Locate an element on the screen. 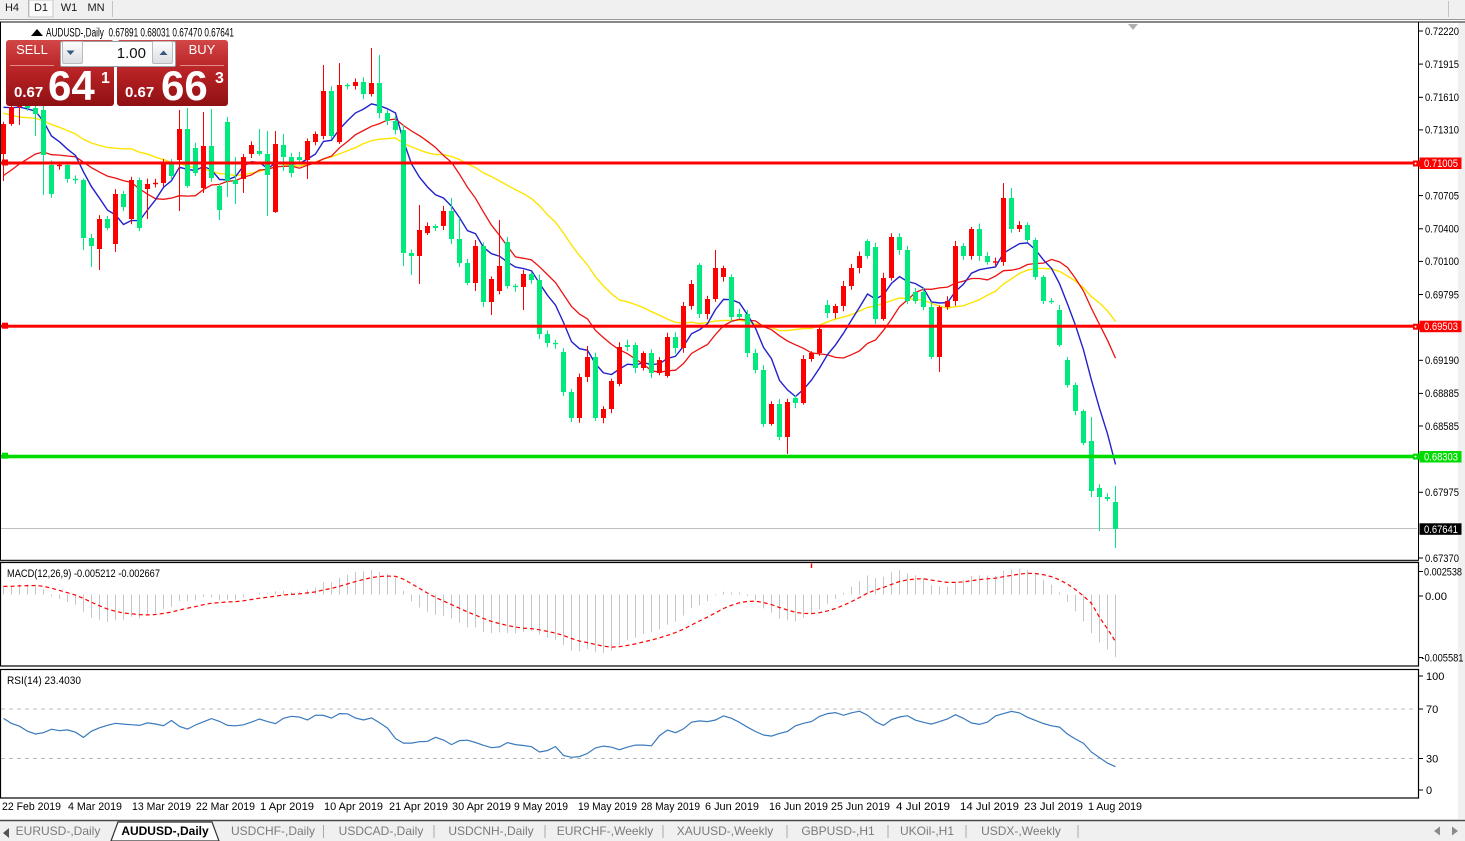 The width and height of the screenshot is (1465, 841). svg-text: 0.68585 is located at coordinates (1442, 427).